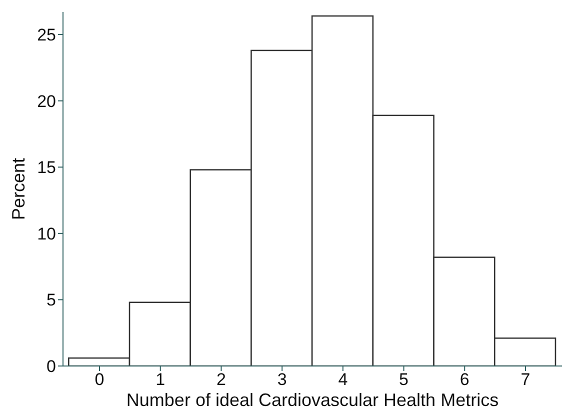  Describe the element at coordinates (465, 380) in the screenshot. I see `x-tick-label: 6` at that location.